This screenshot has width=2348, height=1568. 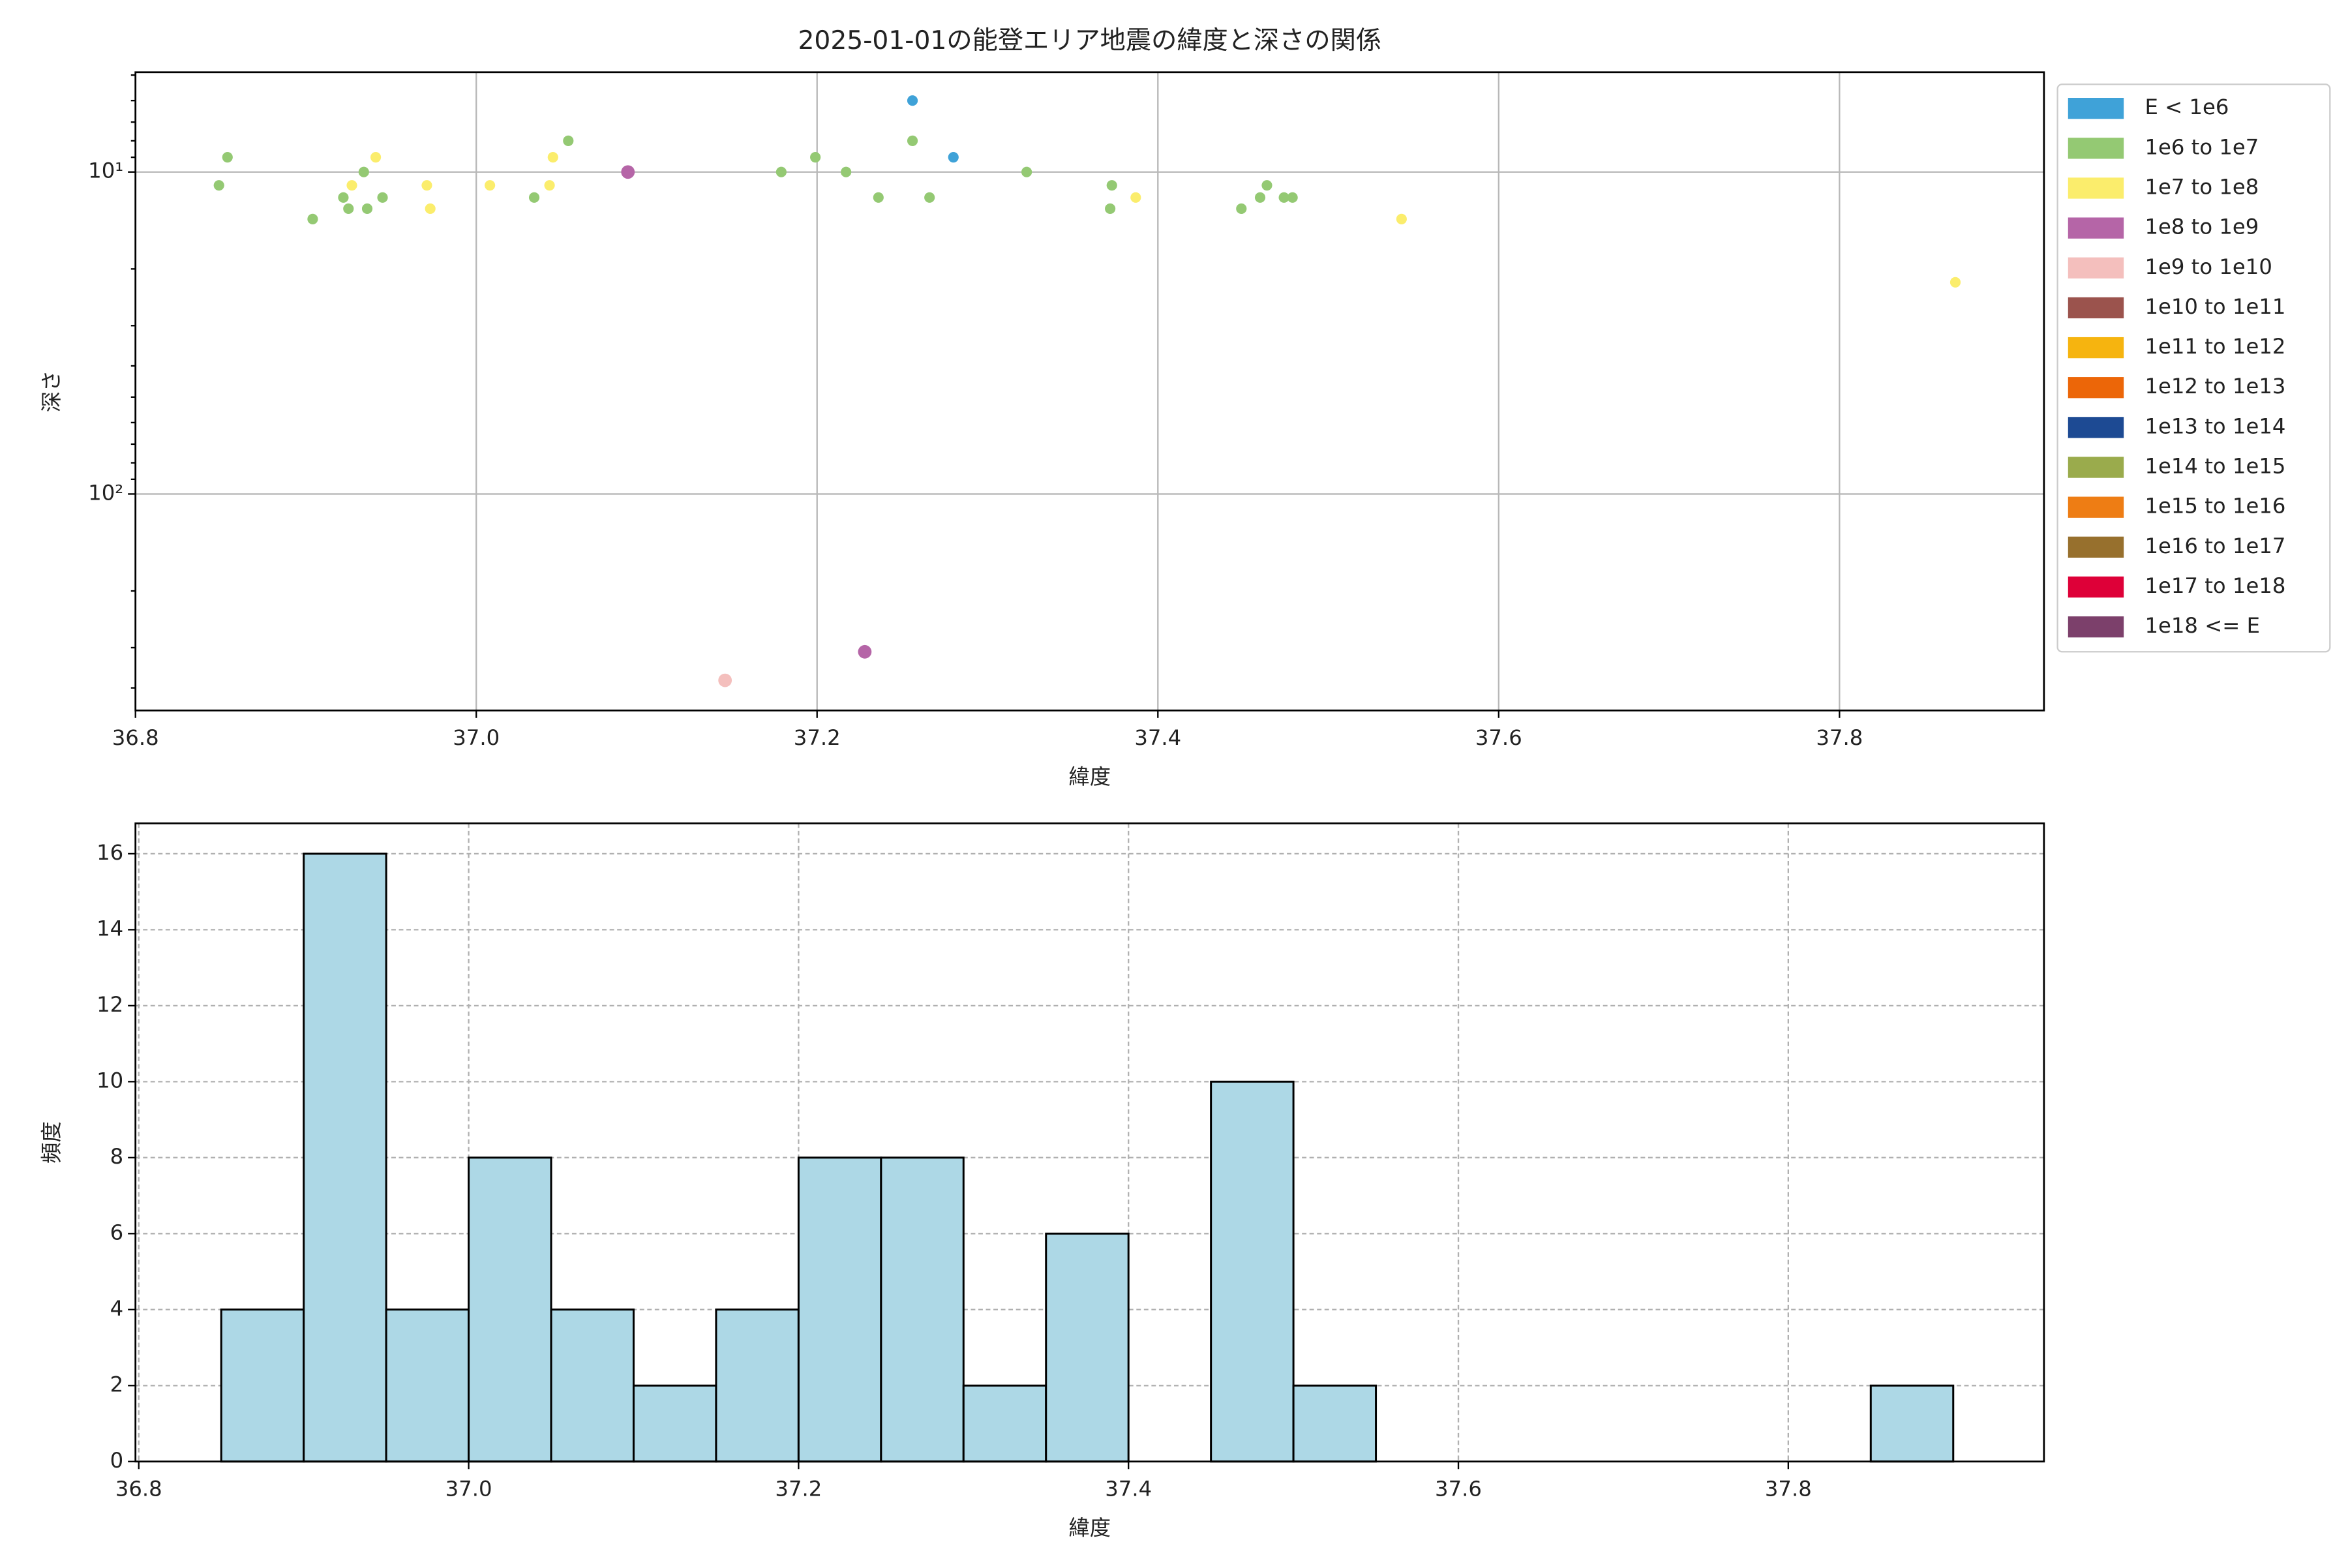 I want to click on y-tick-label: 12, so click(x=110, y=1004).